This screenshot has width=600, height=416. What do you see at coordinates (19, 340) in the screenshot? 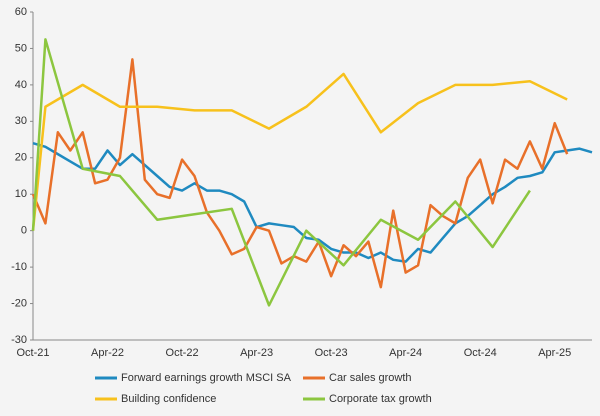
I see `y-tick-label: -30` at bounding box center [19, 340].